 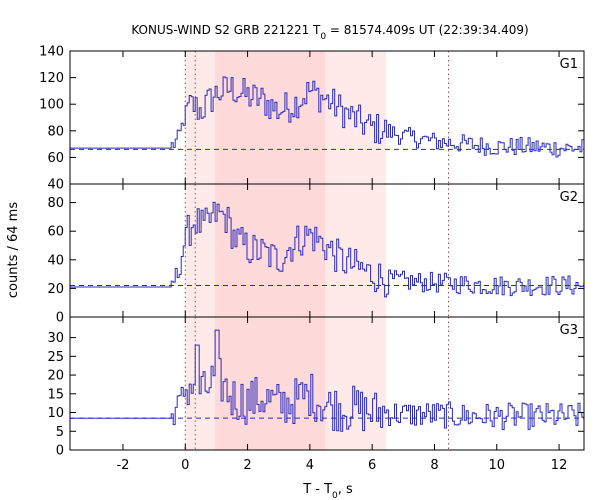 I want to click on y-tick-label: 5, so click(x=60, y=432).